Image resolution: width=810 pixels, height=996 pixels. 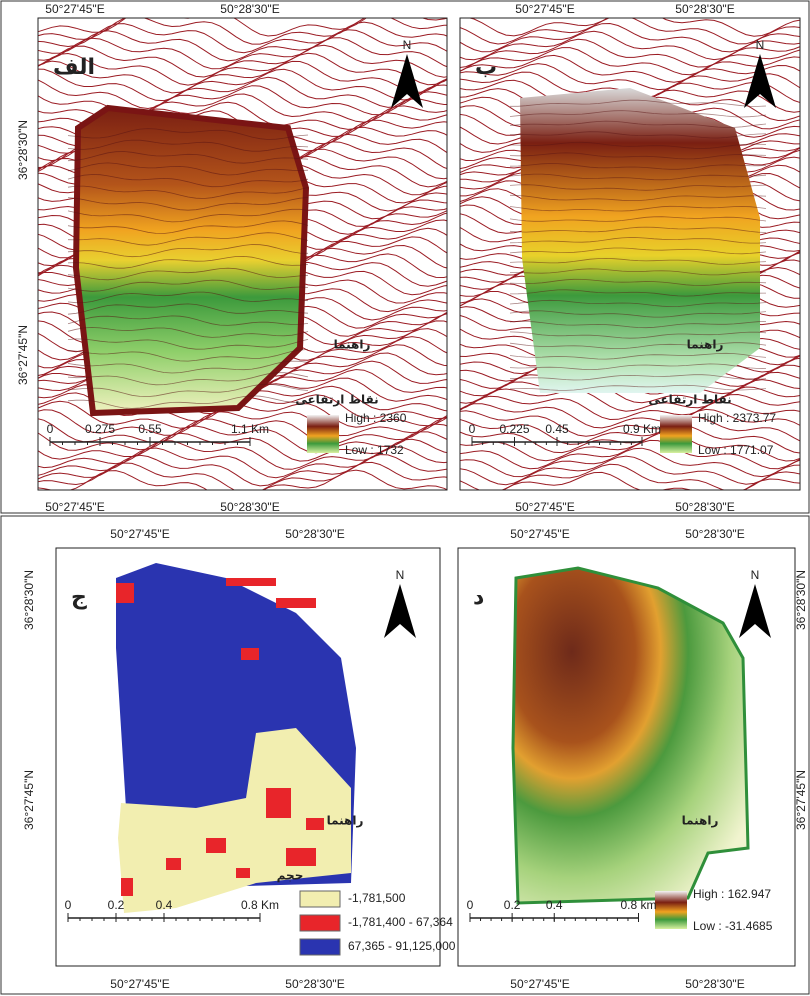 What do you see at coordinates (478, 597) in the screenshot?
I see `panel-label: د` at bounding box center [478, 597].